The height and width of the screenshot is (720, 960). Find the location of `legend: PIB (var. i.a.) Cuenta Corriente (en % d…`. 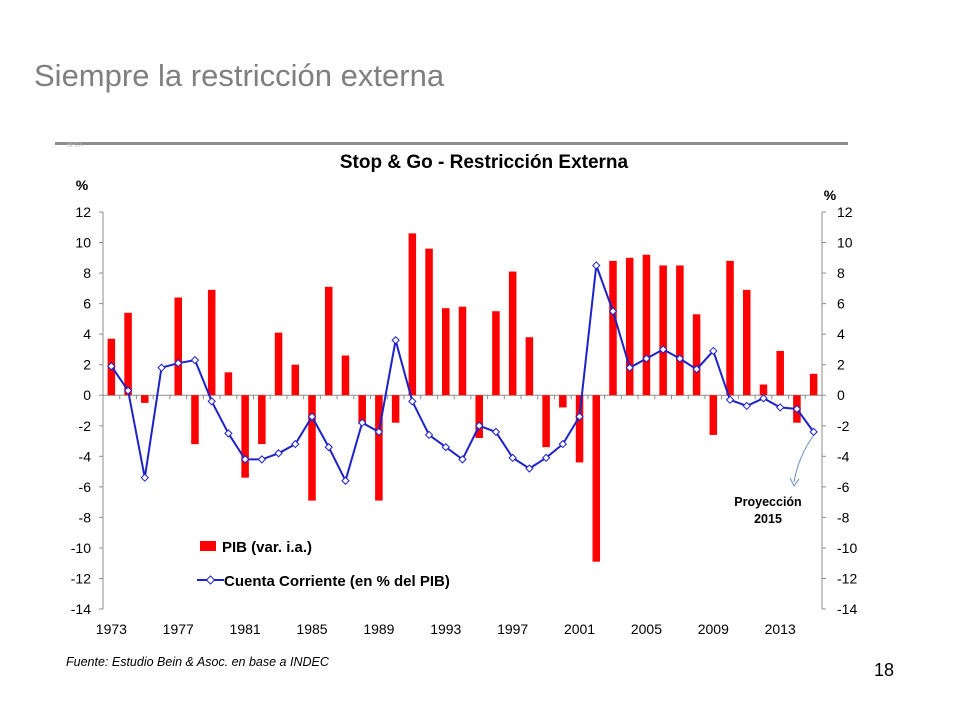

legend: PIB (var. i.a.) Cuenta Corriente (en % d… is located at coordinates (323, 564).